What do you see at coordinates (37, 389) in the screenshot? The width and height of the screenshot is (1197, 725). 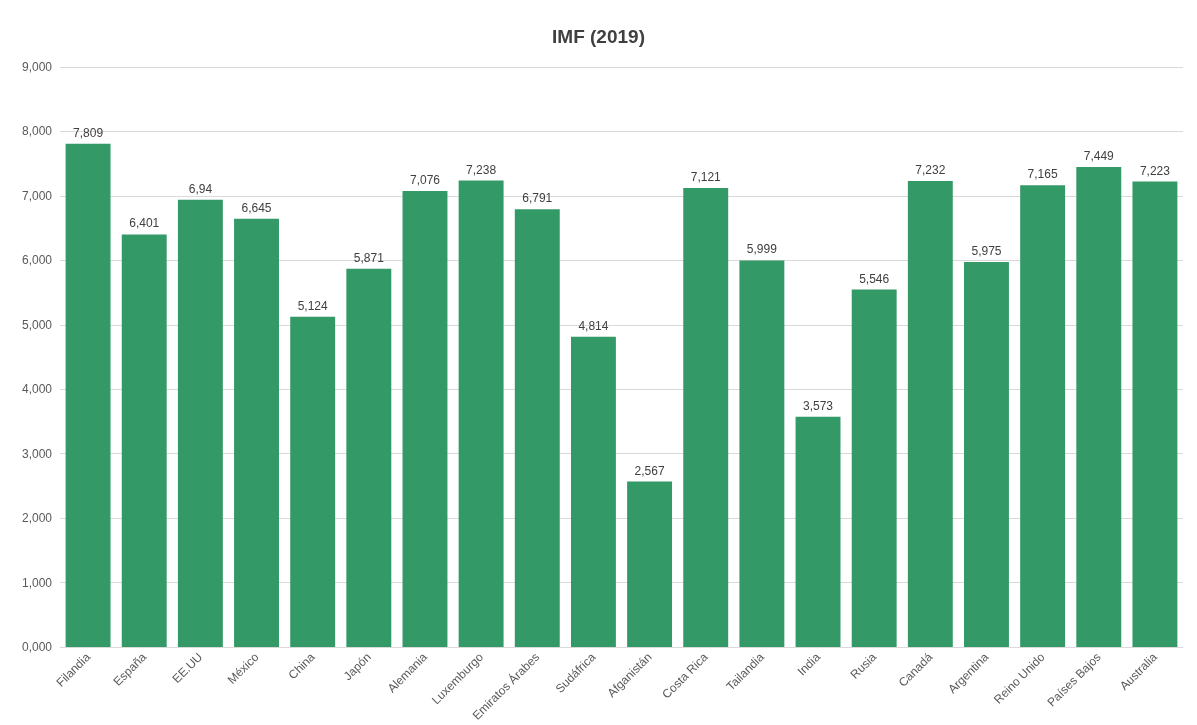 I see `y-tick-label: 4,000` at bounding box center [37, 389].